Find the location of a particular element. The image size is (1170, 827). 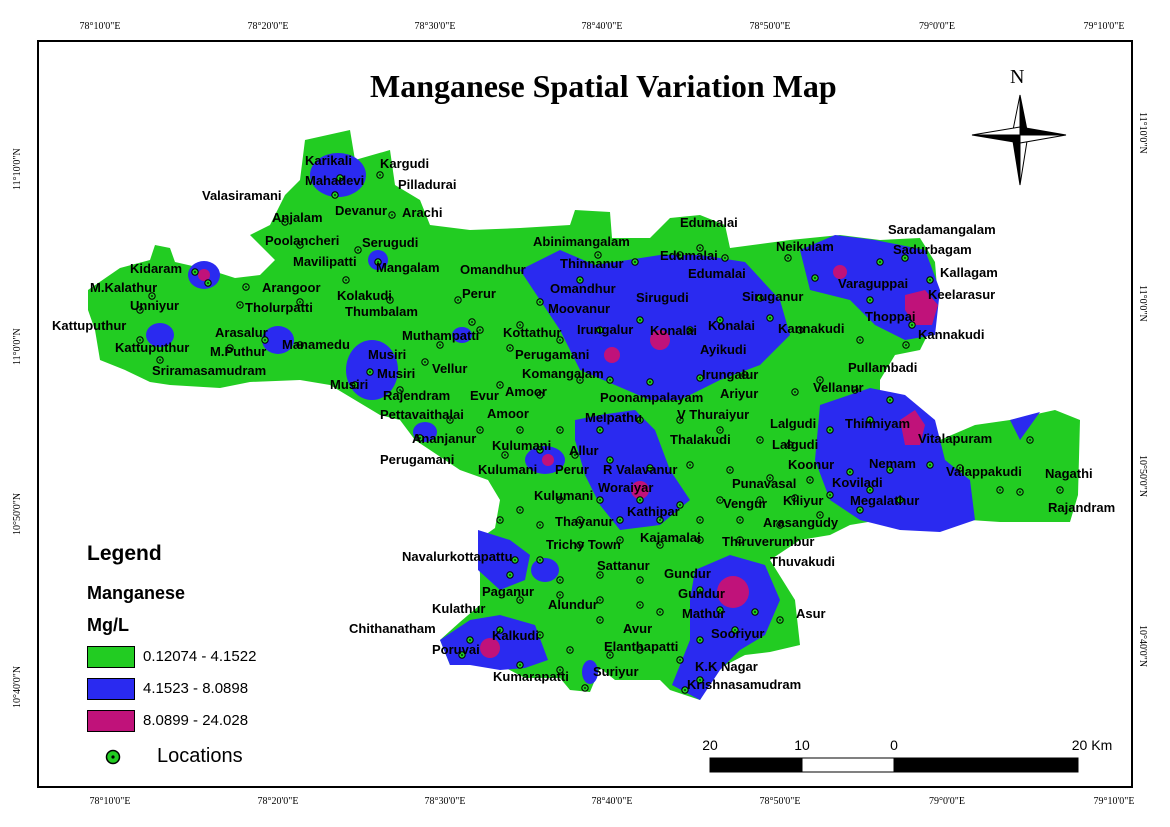

place-label: Irungalur is located at coordinates (605, 329).